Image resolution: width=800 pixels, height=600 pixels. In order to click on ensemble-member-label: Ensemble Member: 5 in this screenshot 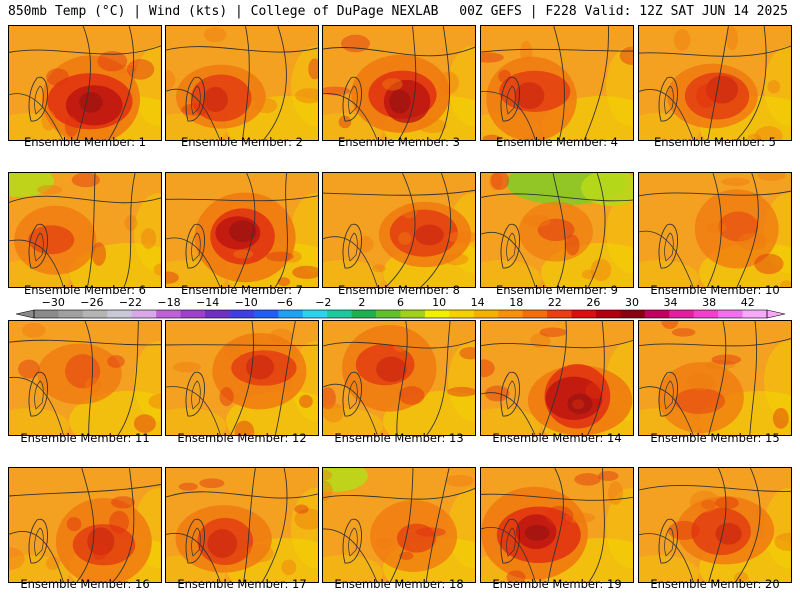, I will do `click(715, 142)`.